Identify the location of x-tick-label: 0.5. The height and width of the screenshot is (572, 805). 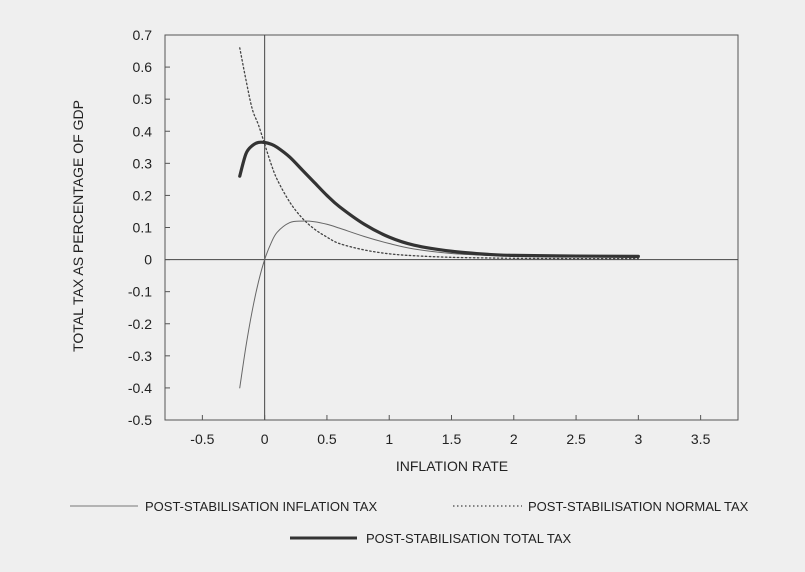
(327, 439).